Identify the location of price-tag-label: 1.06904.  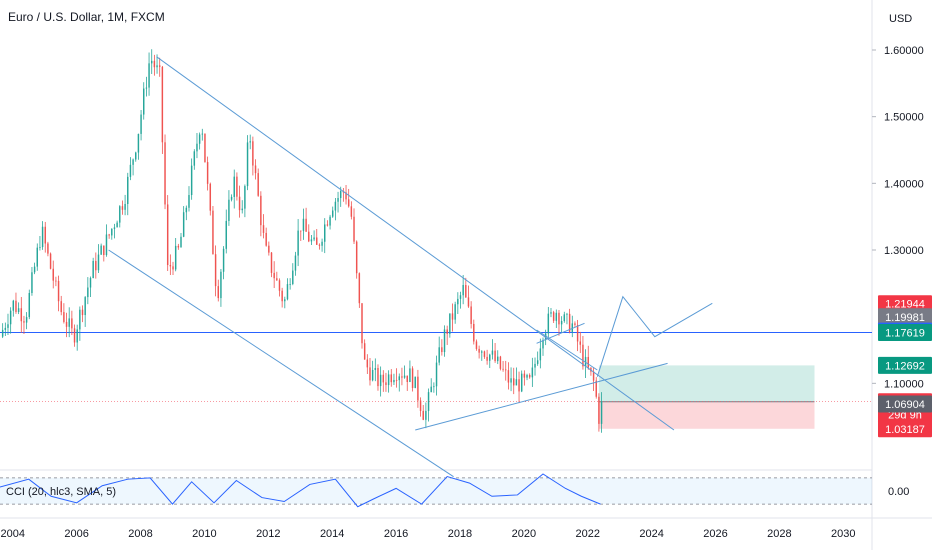
(905, 405).